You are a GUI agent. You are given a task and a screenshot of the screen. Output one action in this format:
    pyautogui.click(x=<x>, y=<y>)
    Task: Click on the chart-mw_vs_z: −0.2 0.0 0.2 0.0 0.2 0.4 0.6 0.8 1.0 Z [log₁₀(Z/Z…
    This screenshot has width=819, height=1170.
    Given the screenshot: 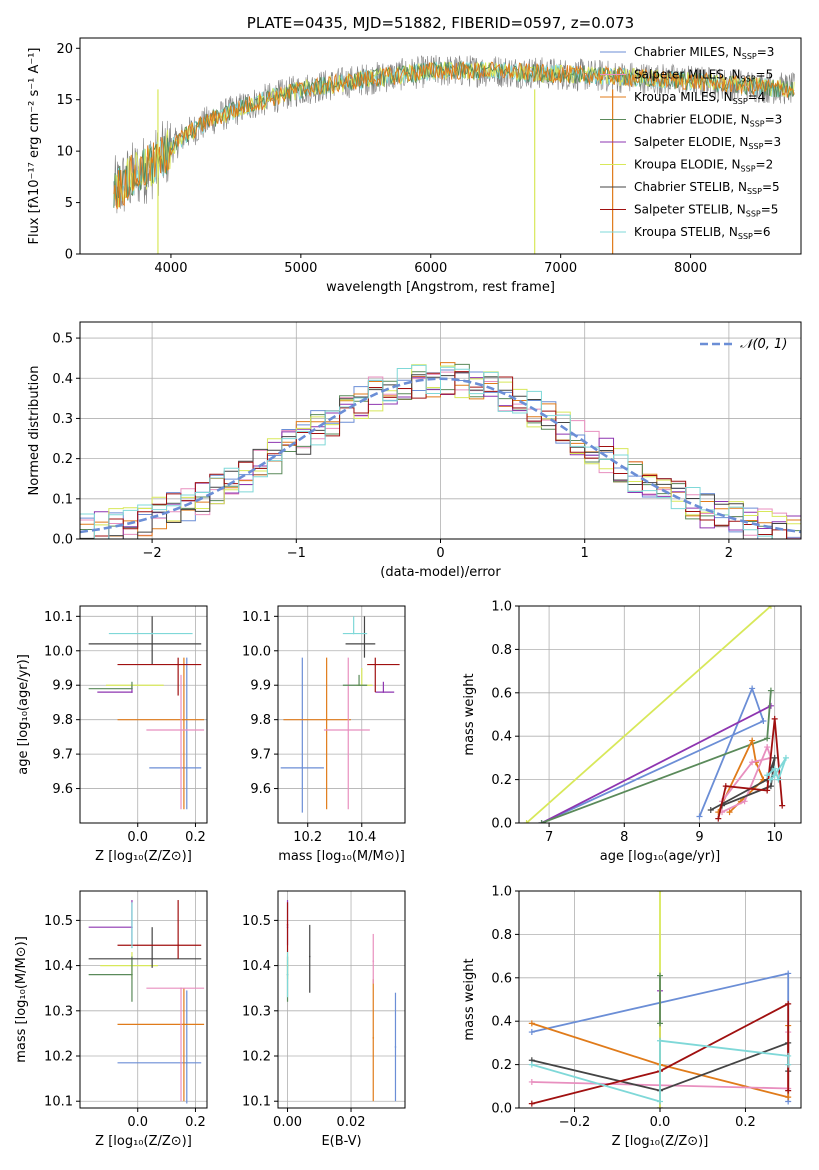 What is the action you would take?
    pyautogui.click(x=632, y=1017)
    